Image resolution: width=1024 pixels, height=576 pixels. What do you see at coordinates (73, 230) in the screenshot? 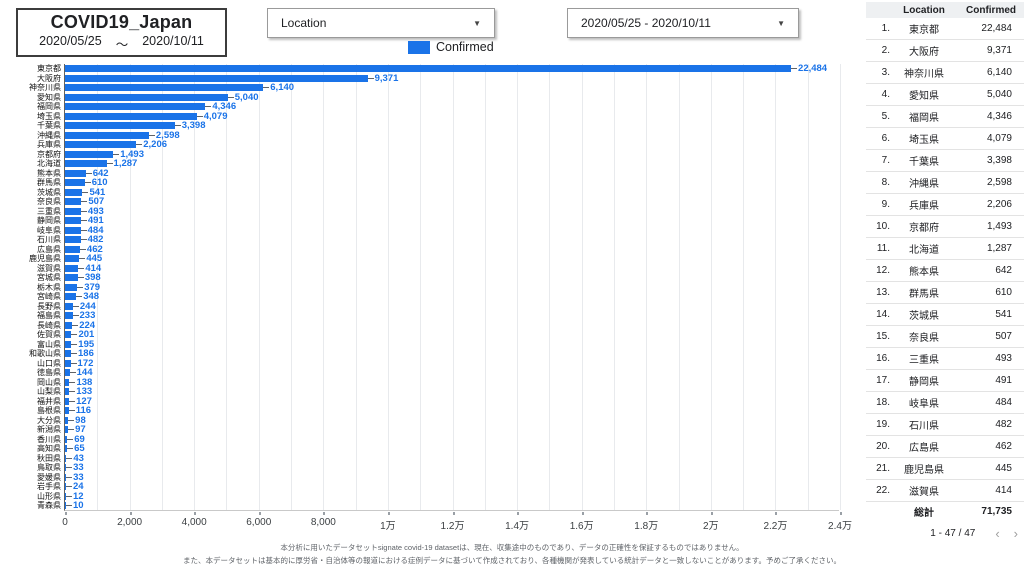
I see `bar-岐阜県` at bounding box center [73, 230].